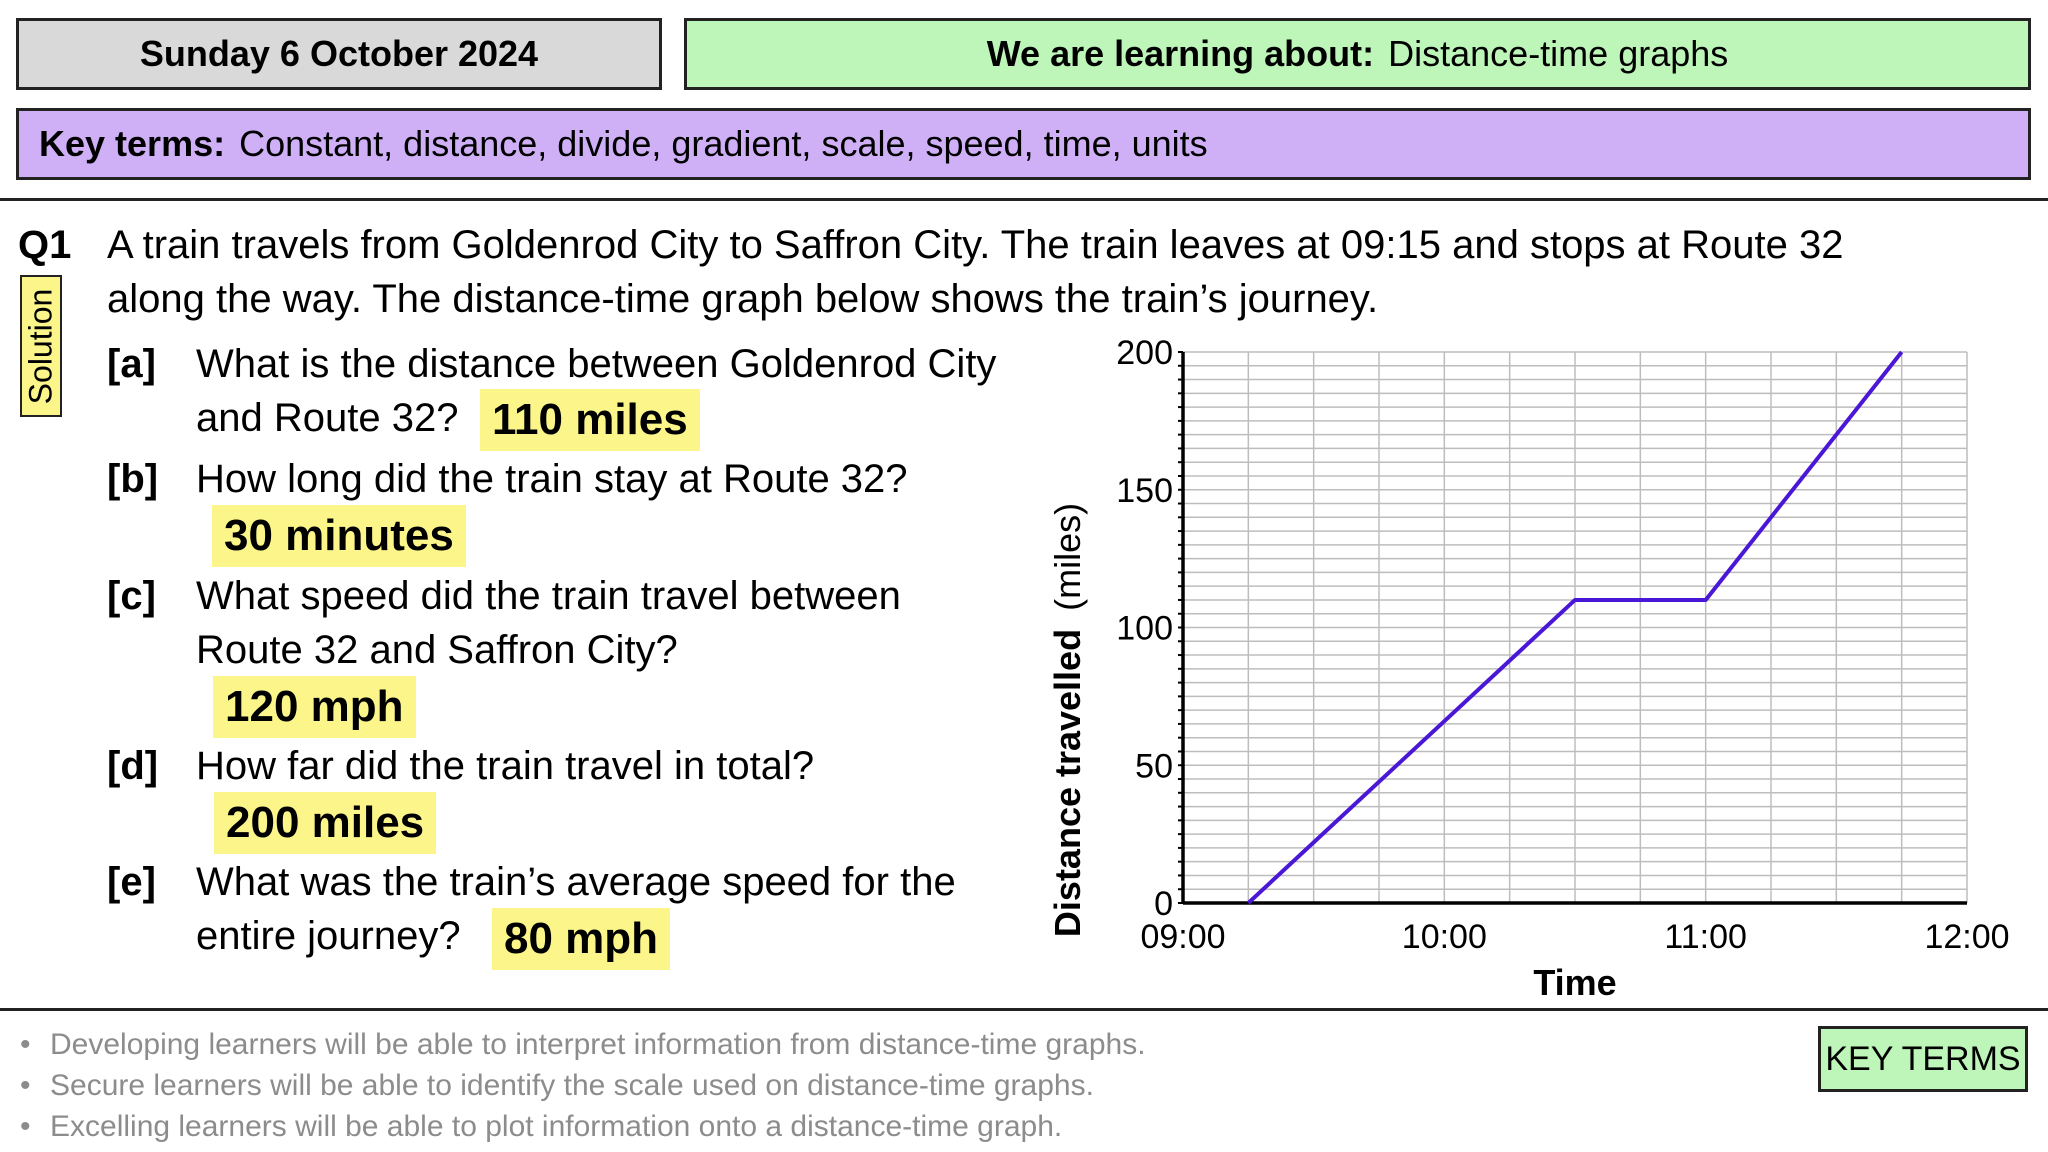  What do you see at coordinates (327, 418) in the screenshot?
I see `part-a-question-line2: and Route 32?` at bounding box center [327, 418].